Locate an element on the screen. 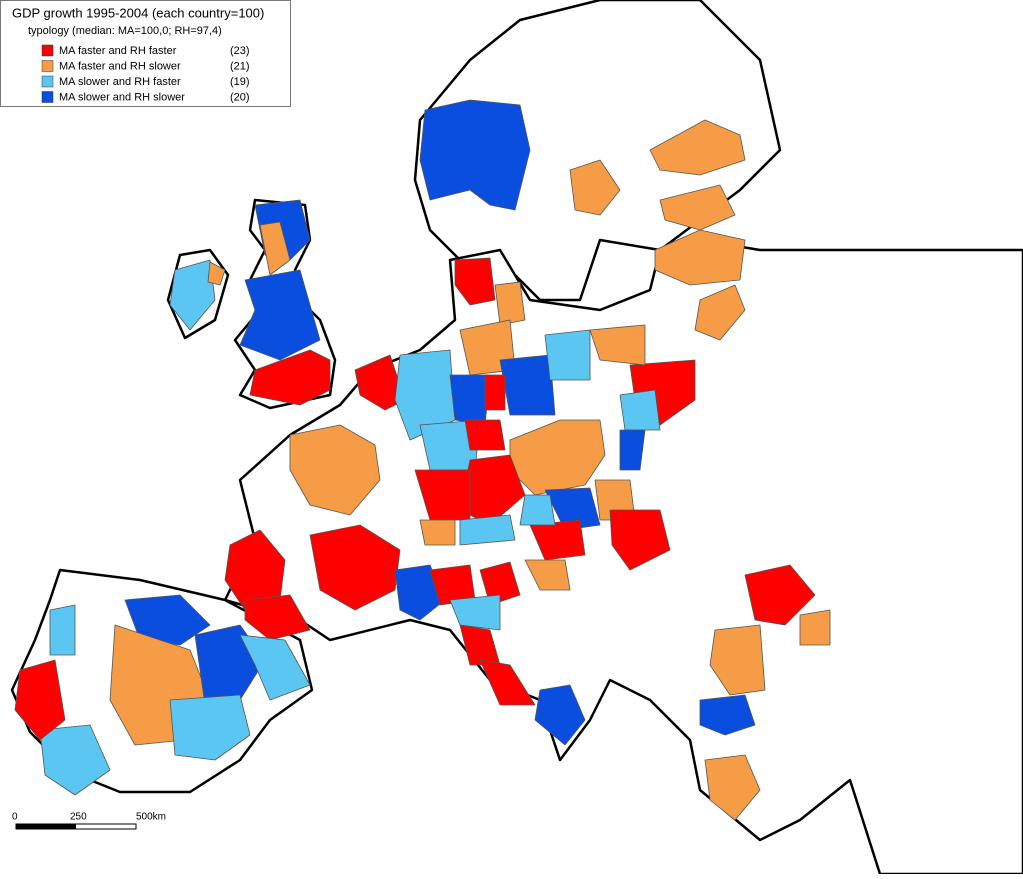 This screenshot has width=1023, height=879. map-subtitle: typology (median: MA=100,0; RH=97,4) is located at coordinates (125, 31).